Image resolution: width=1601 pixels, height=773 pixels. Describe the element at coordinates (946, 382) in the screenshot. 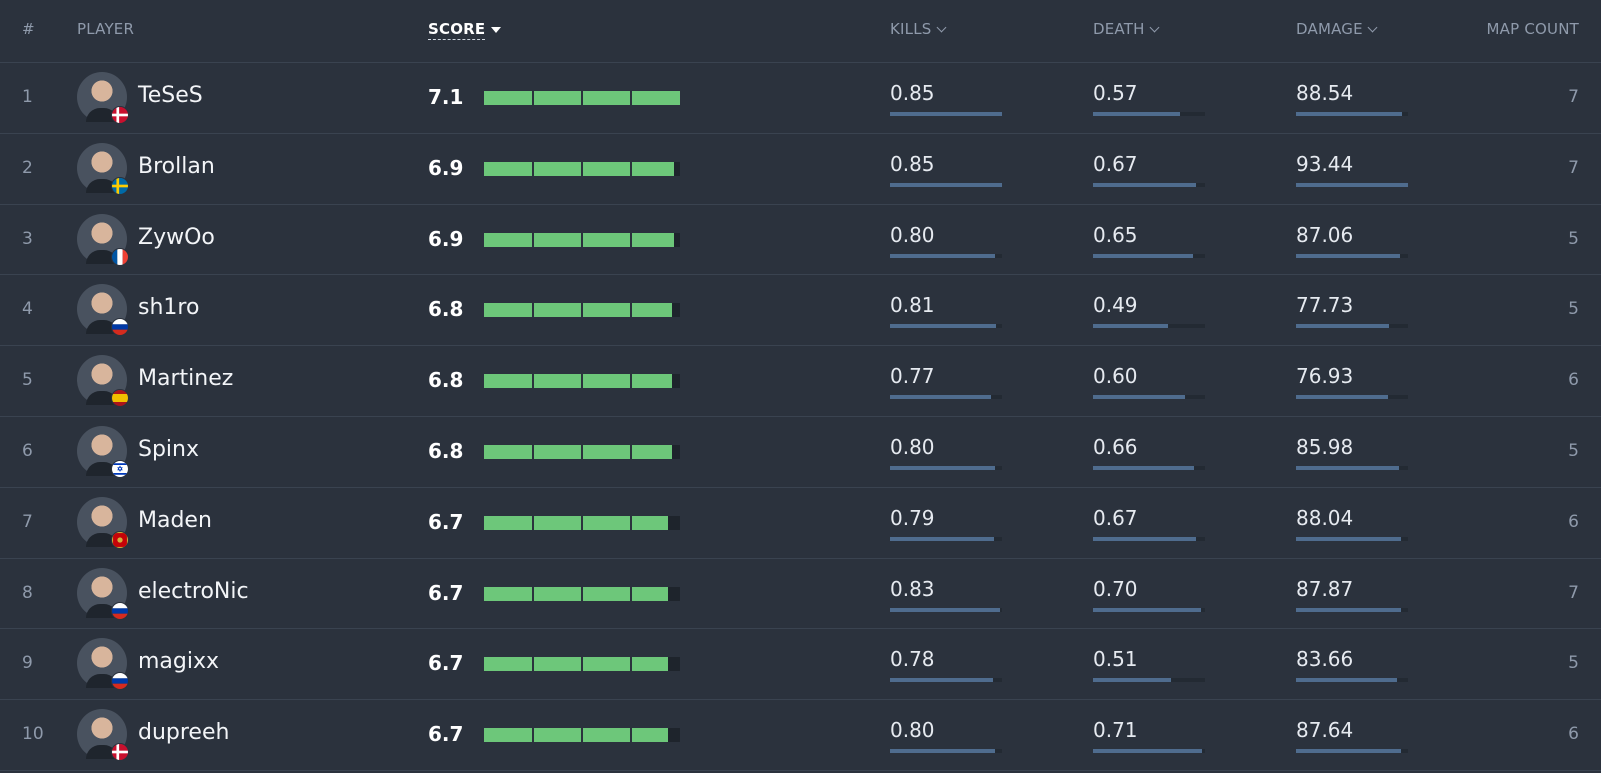

I see `kills-cell: 0.77` at that location.